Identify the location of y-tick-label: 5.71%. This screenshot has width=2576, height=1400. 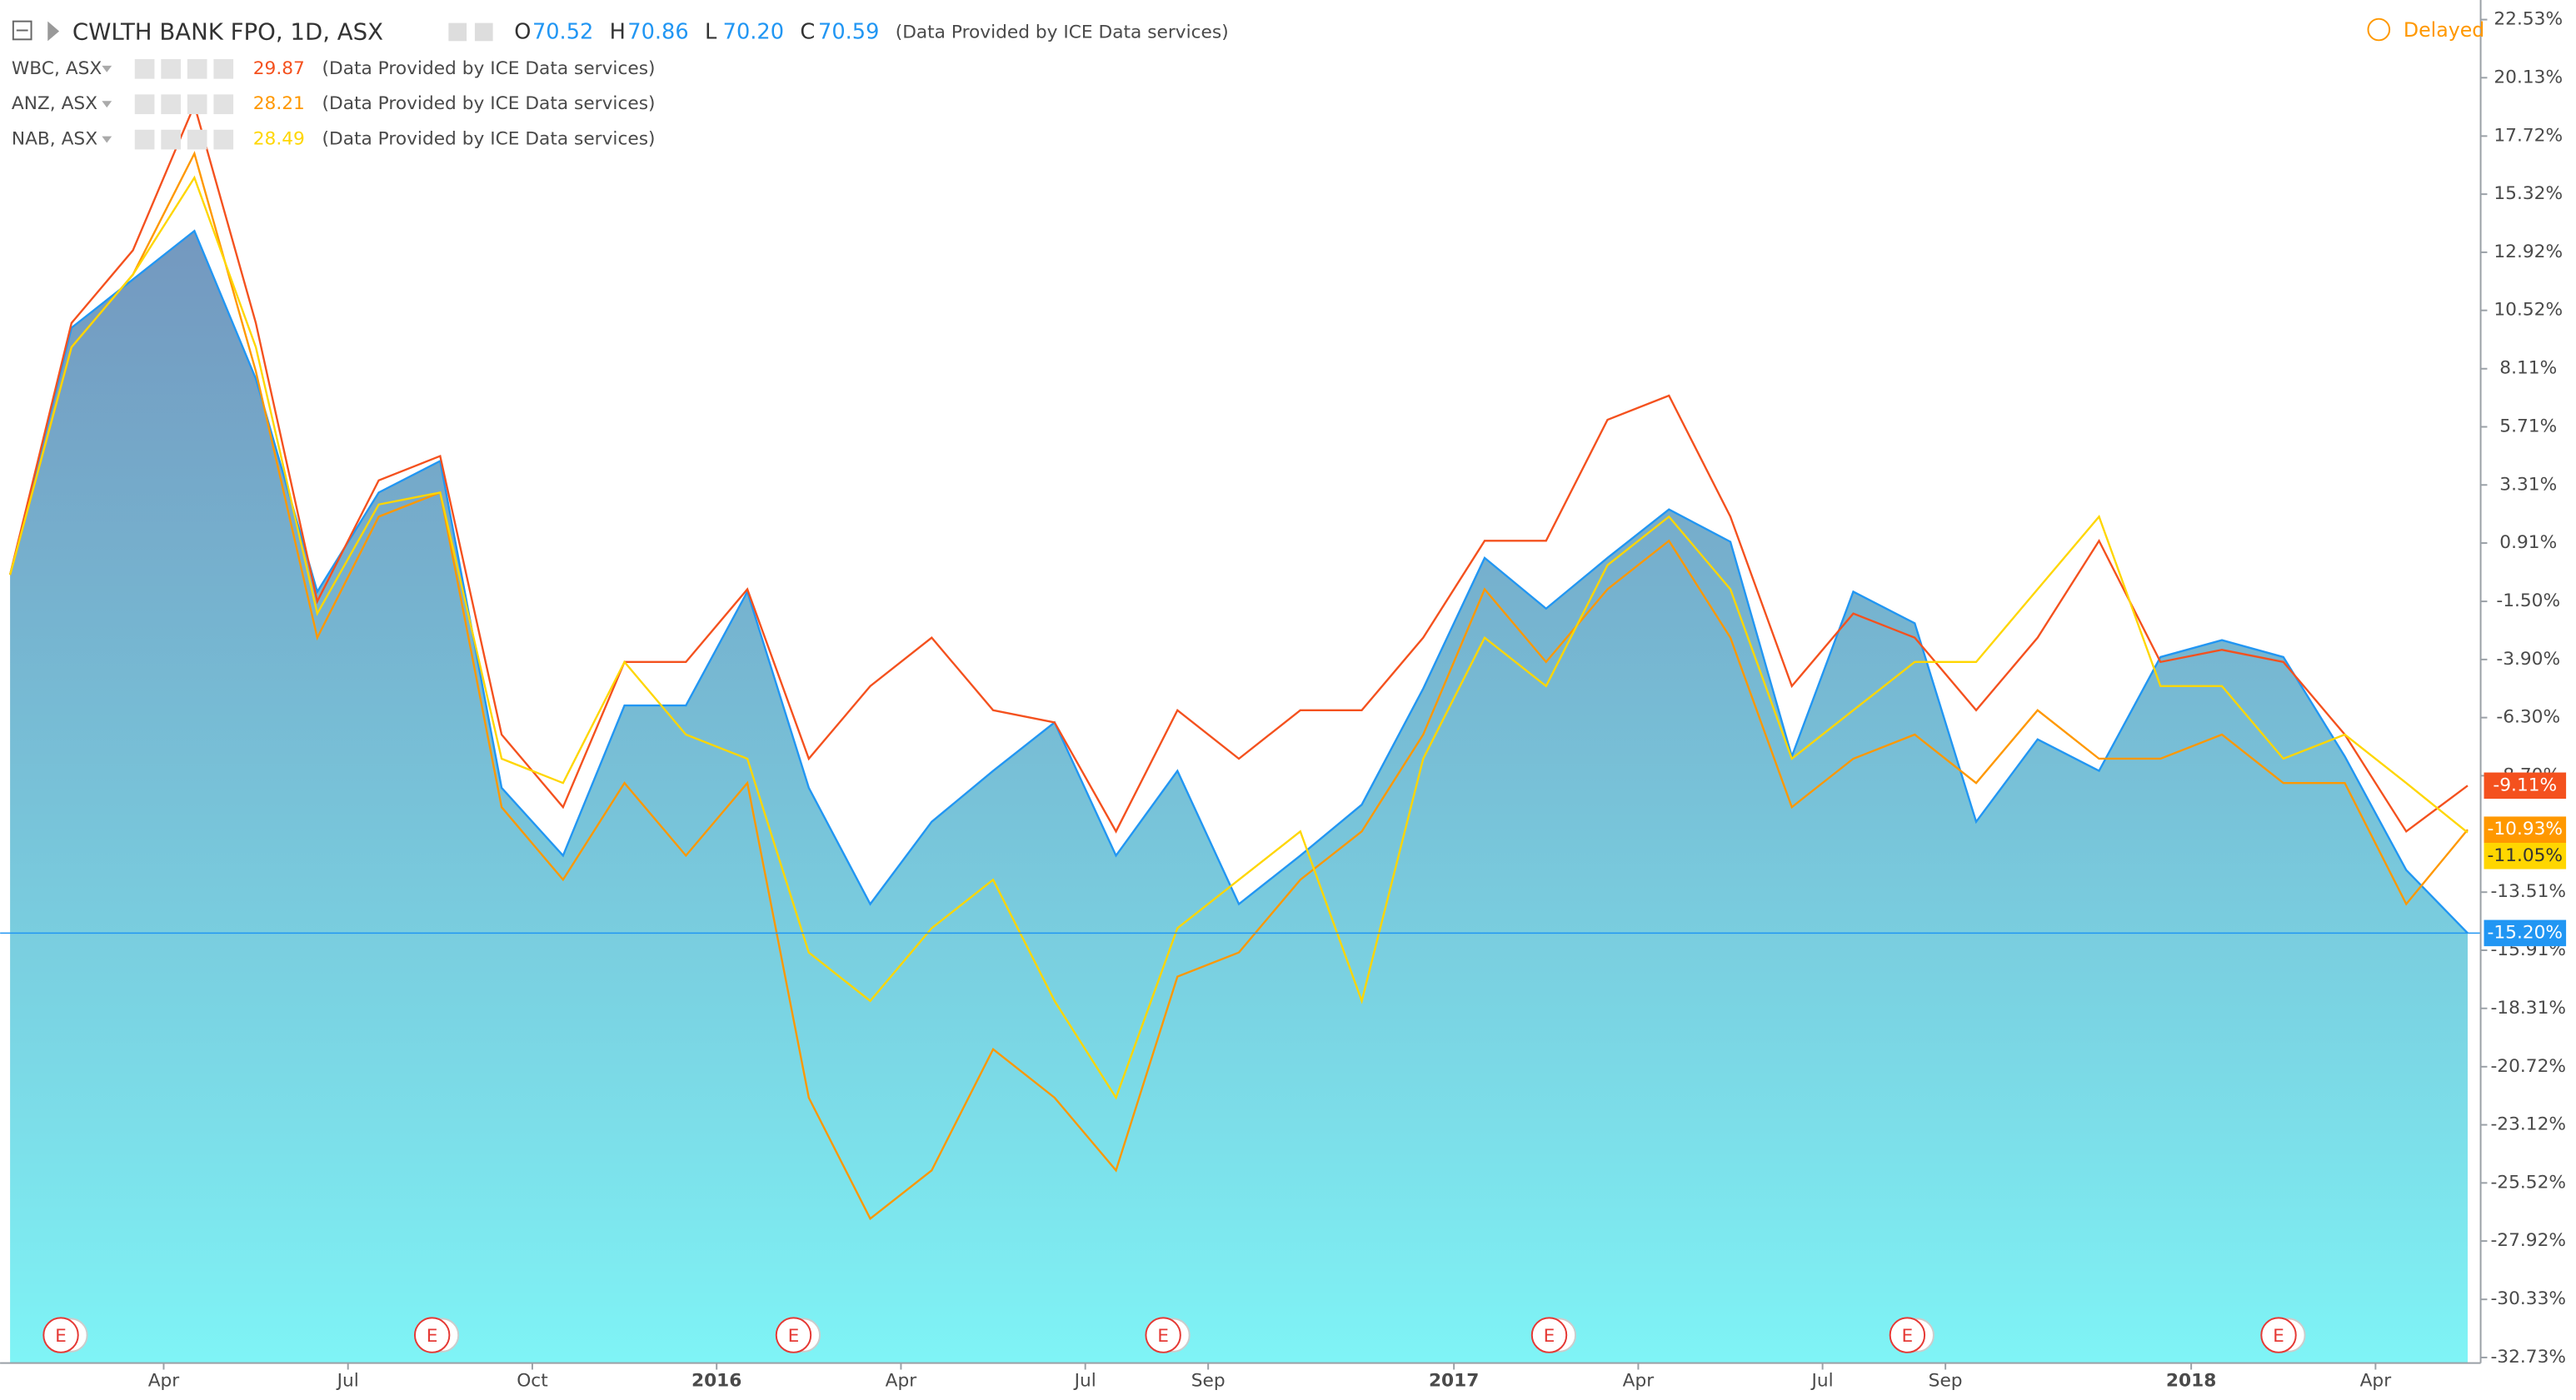
(2528, 426).